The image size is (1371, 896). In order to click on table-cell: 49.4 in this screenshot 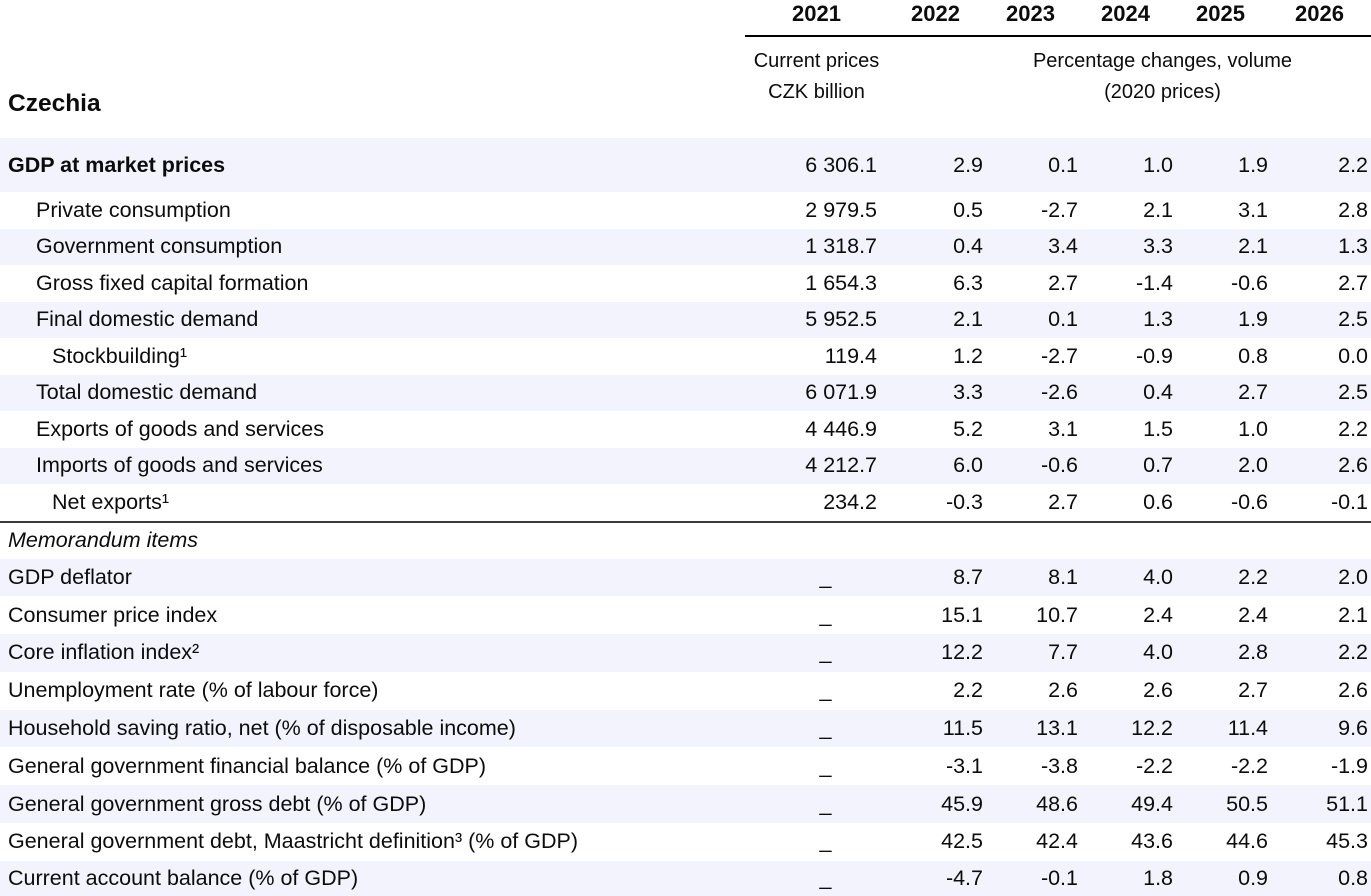, I will do `click(1152, 803)`.